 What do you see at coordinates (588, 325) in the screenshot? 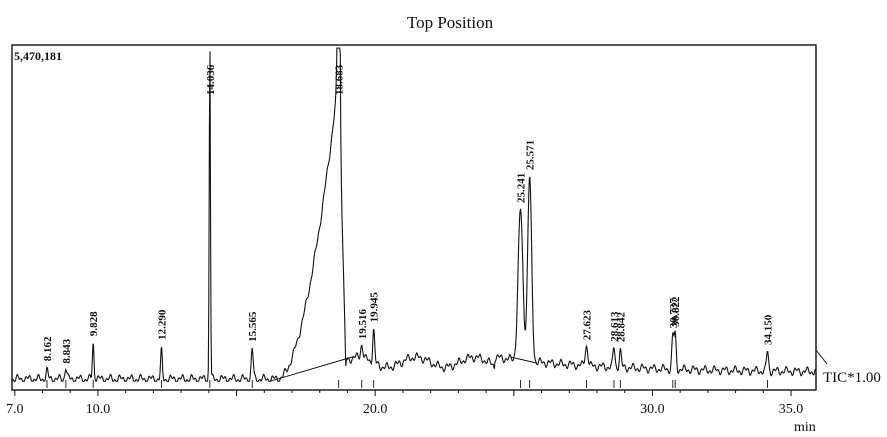
I see `peak-label: 27.623` at bounding box center [588, 325].